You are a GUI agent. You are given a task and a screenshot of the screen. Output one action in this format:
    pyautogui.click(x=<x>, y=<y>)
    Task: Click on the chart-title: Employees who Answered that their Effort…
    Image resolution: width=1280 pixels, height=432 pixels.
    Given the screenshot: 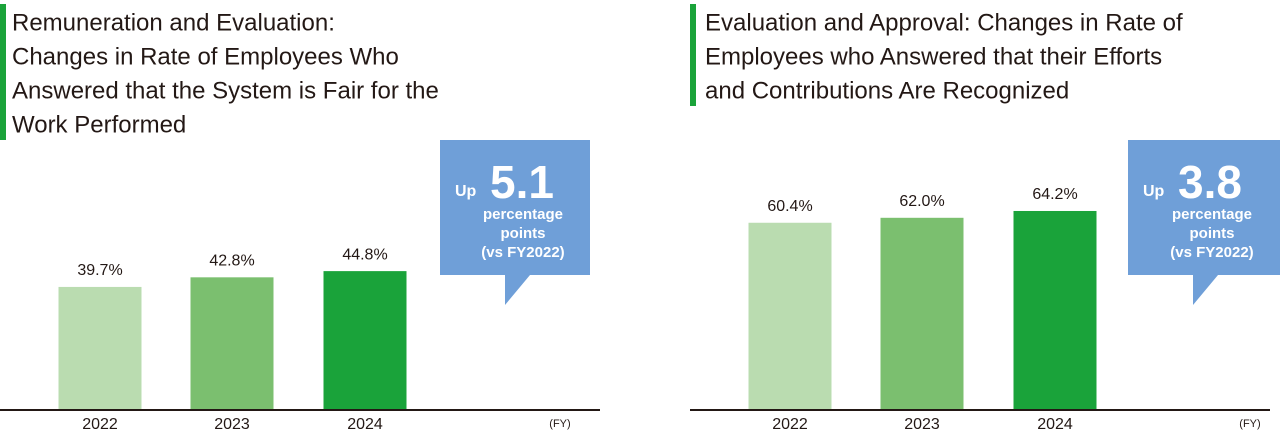 What is the action you would take?
    pyautogui.click(x=933, y=56)
    